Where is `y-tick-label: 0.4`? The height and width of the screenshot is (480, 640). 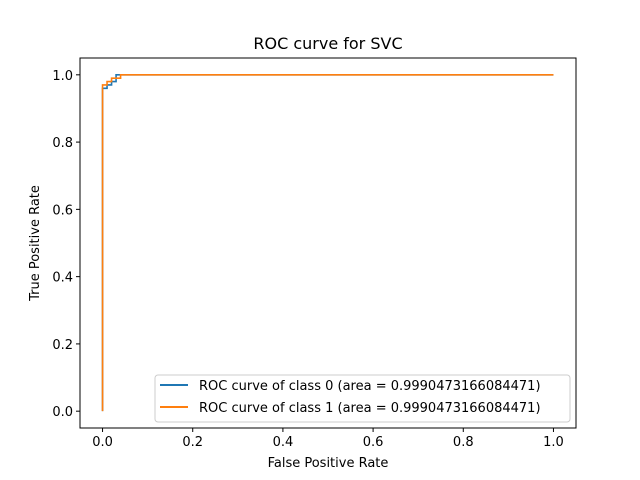
y-tick-label: 0.4 is located at coordinates (62, 278).